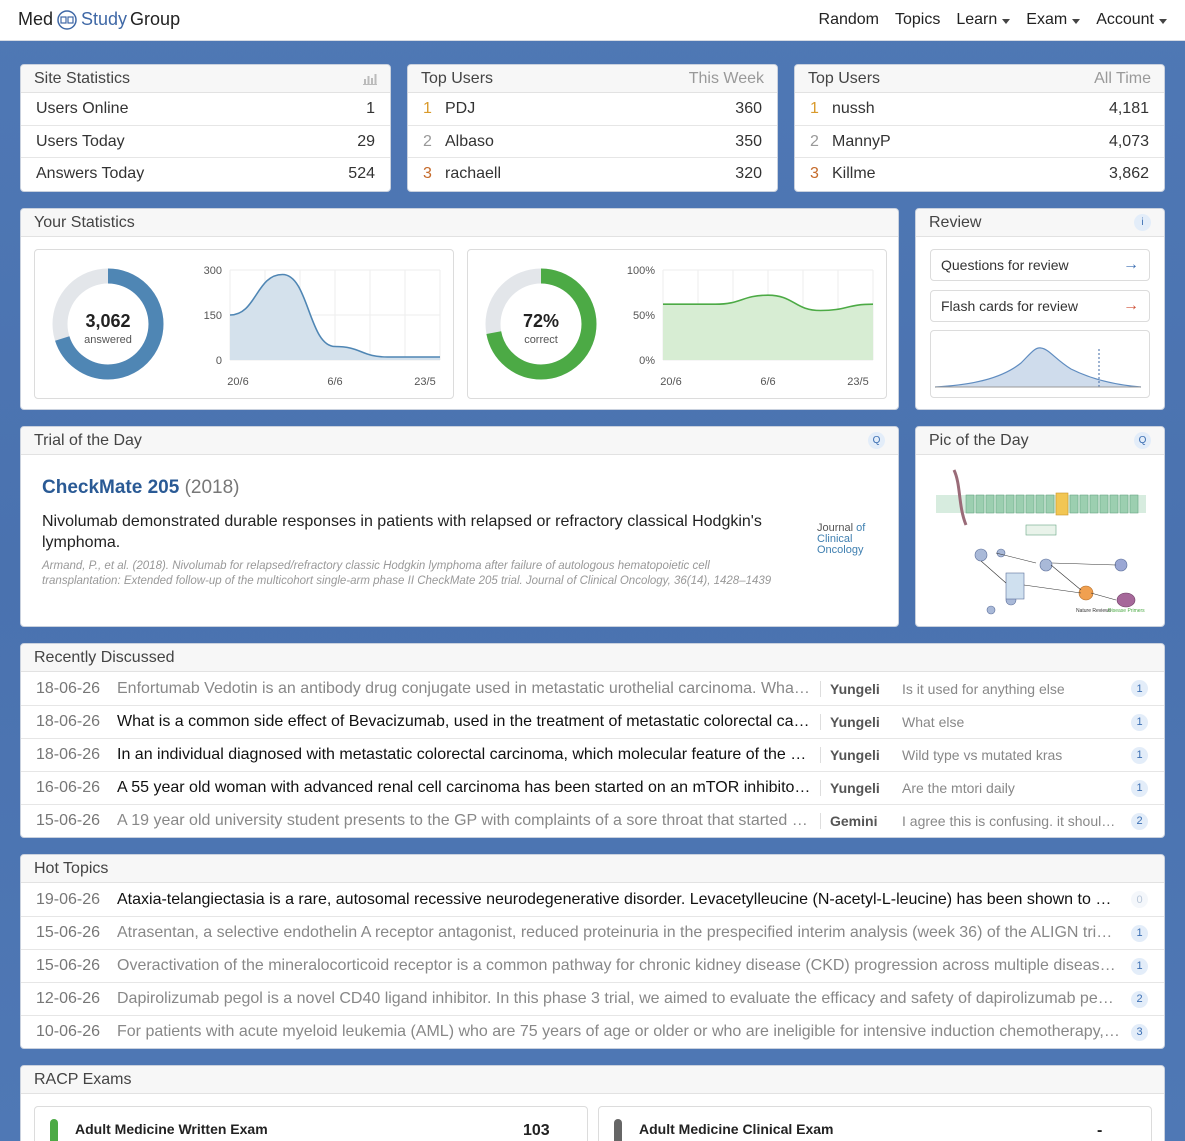 The width and height of the screenshot is (1185, 1141). Describe the element at coordinates (473, 173) in the screenshot. I see `user-name: rachaell` at that location.